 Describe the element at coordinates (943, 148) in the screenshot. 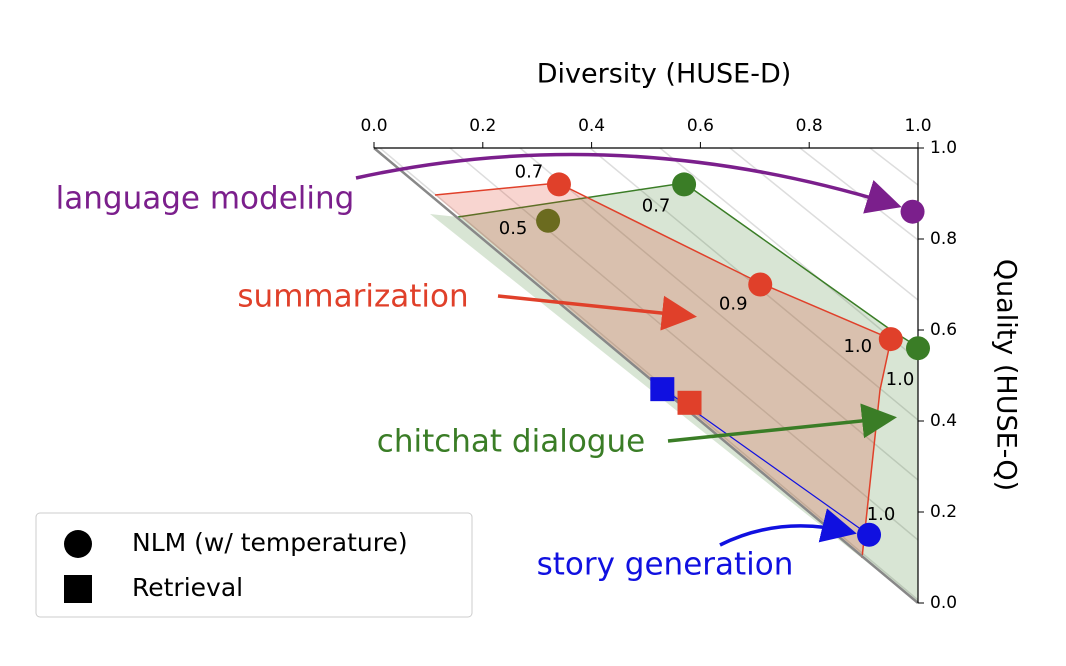

I see `y-tick-label: 1.0` at that location.